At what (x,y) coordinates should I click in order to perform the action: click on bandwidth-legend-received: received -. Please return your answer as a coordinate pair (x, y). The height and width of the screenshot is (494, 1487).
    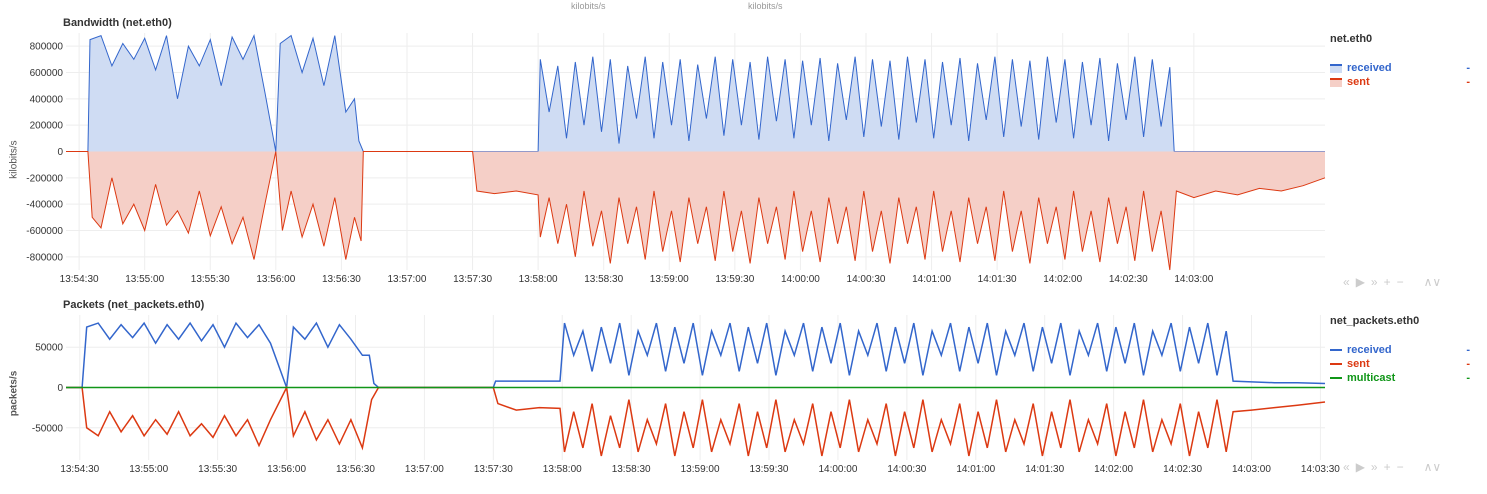
    Looking at the image, I should click on (1400, 68).